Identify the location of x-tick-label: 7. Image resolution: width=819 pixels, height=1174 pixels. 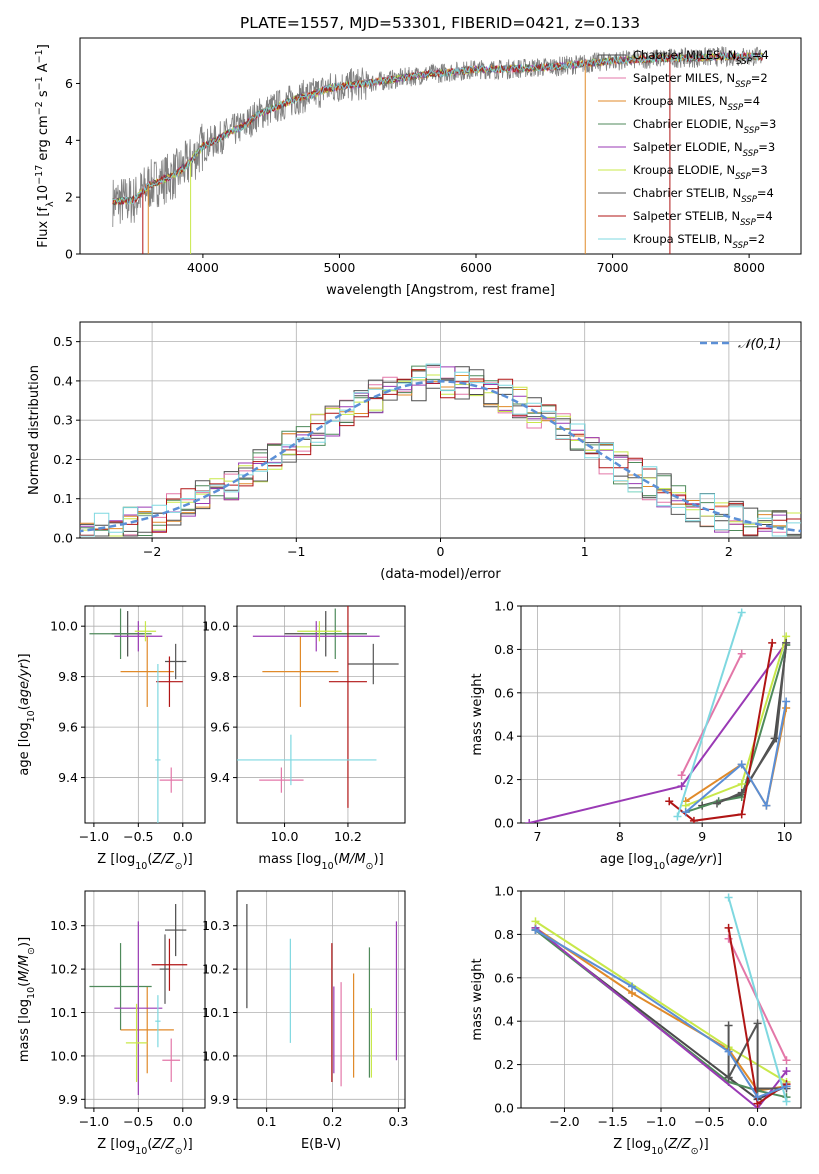
(537, 836).